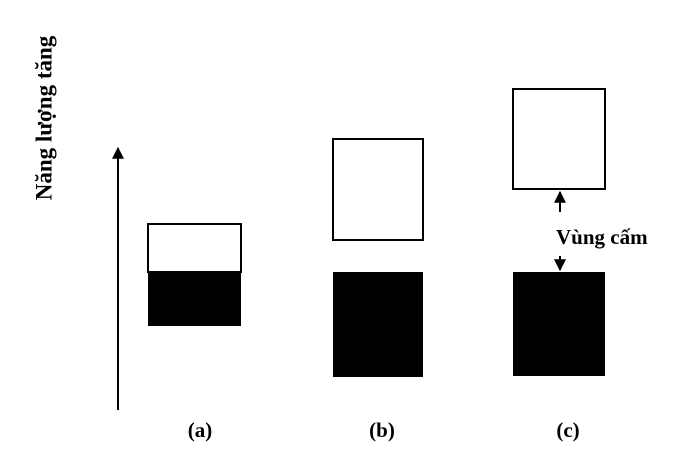 This screenshot has height=472, width=700. I want to click on panel-label: (b), so click(382, 430).